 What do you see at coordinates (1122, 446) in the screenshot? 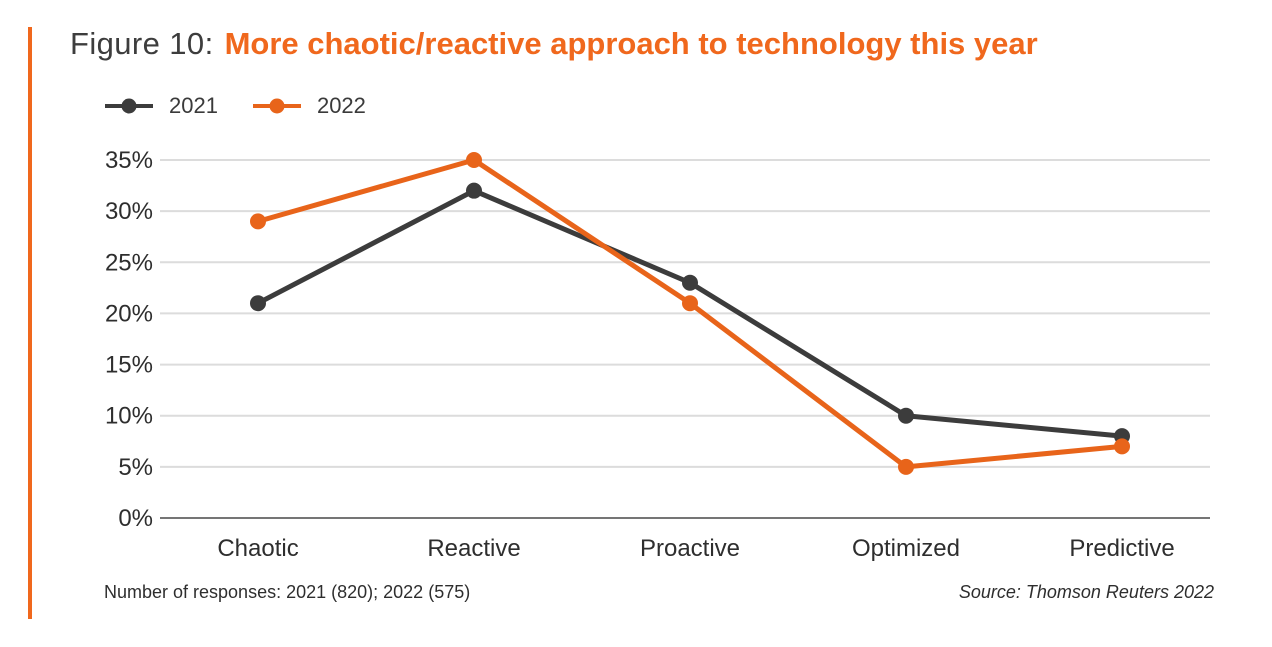
I see `data-point-2022-Predictive` at bounding box center [1122, 446].